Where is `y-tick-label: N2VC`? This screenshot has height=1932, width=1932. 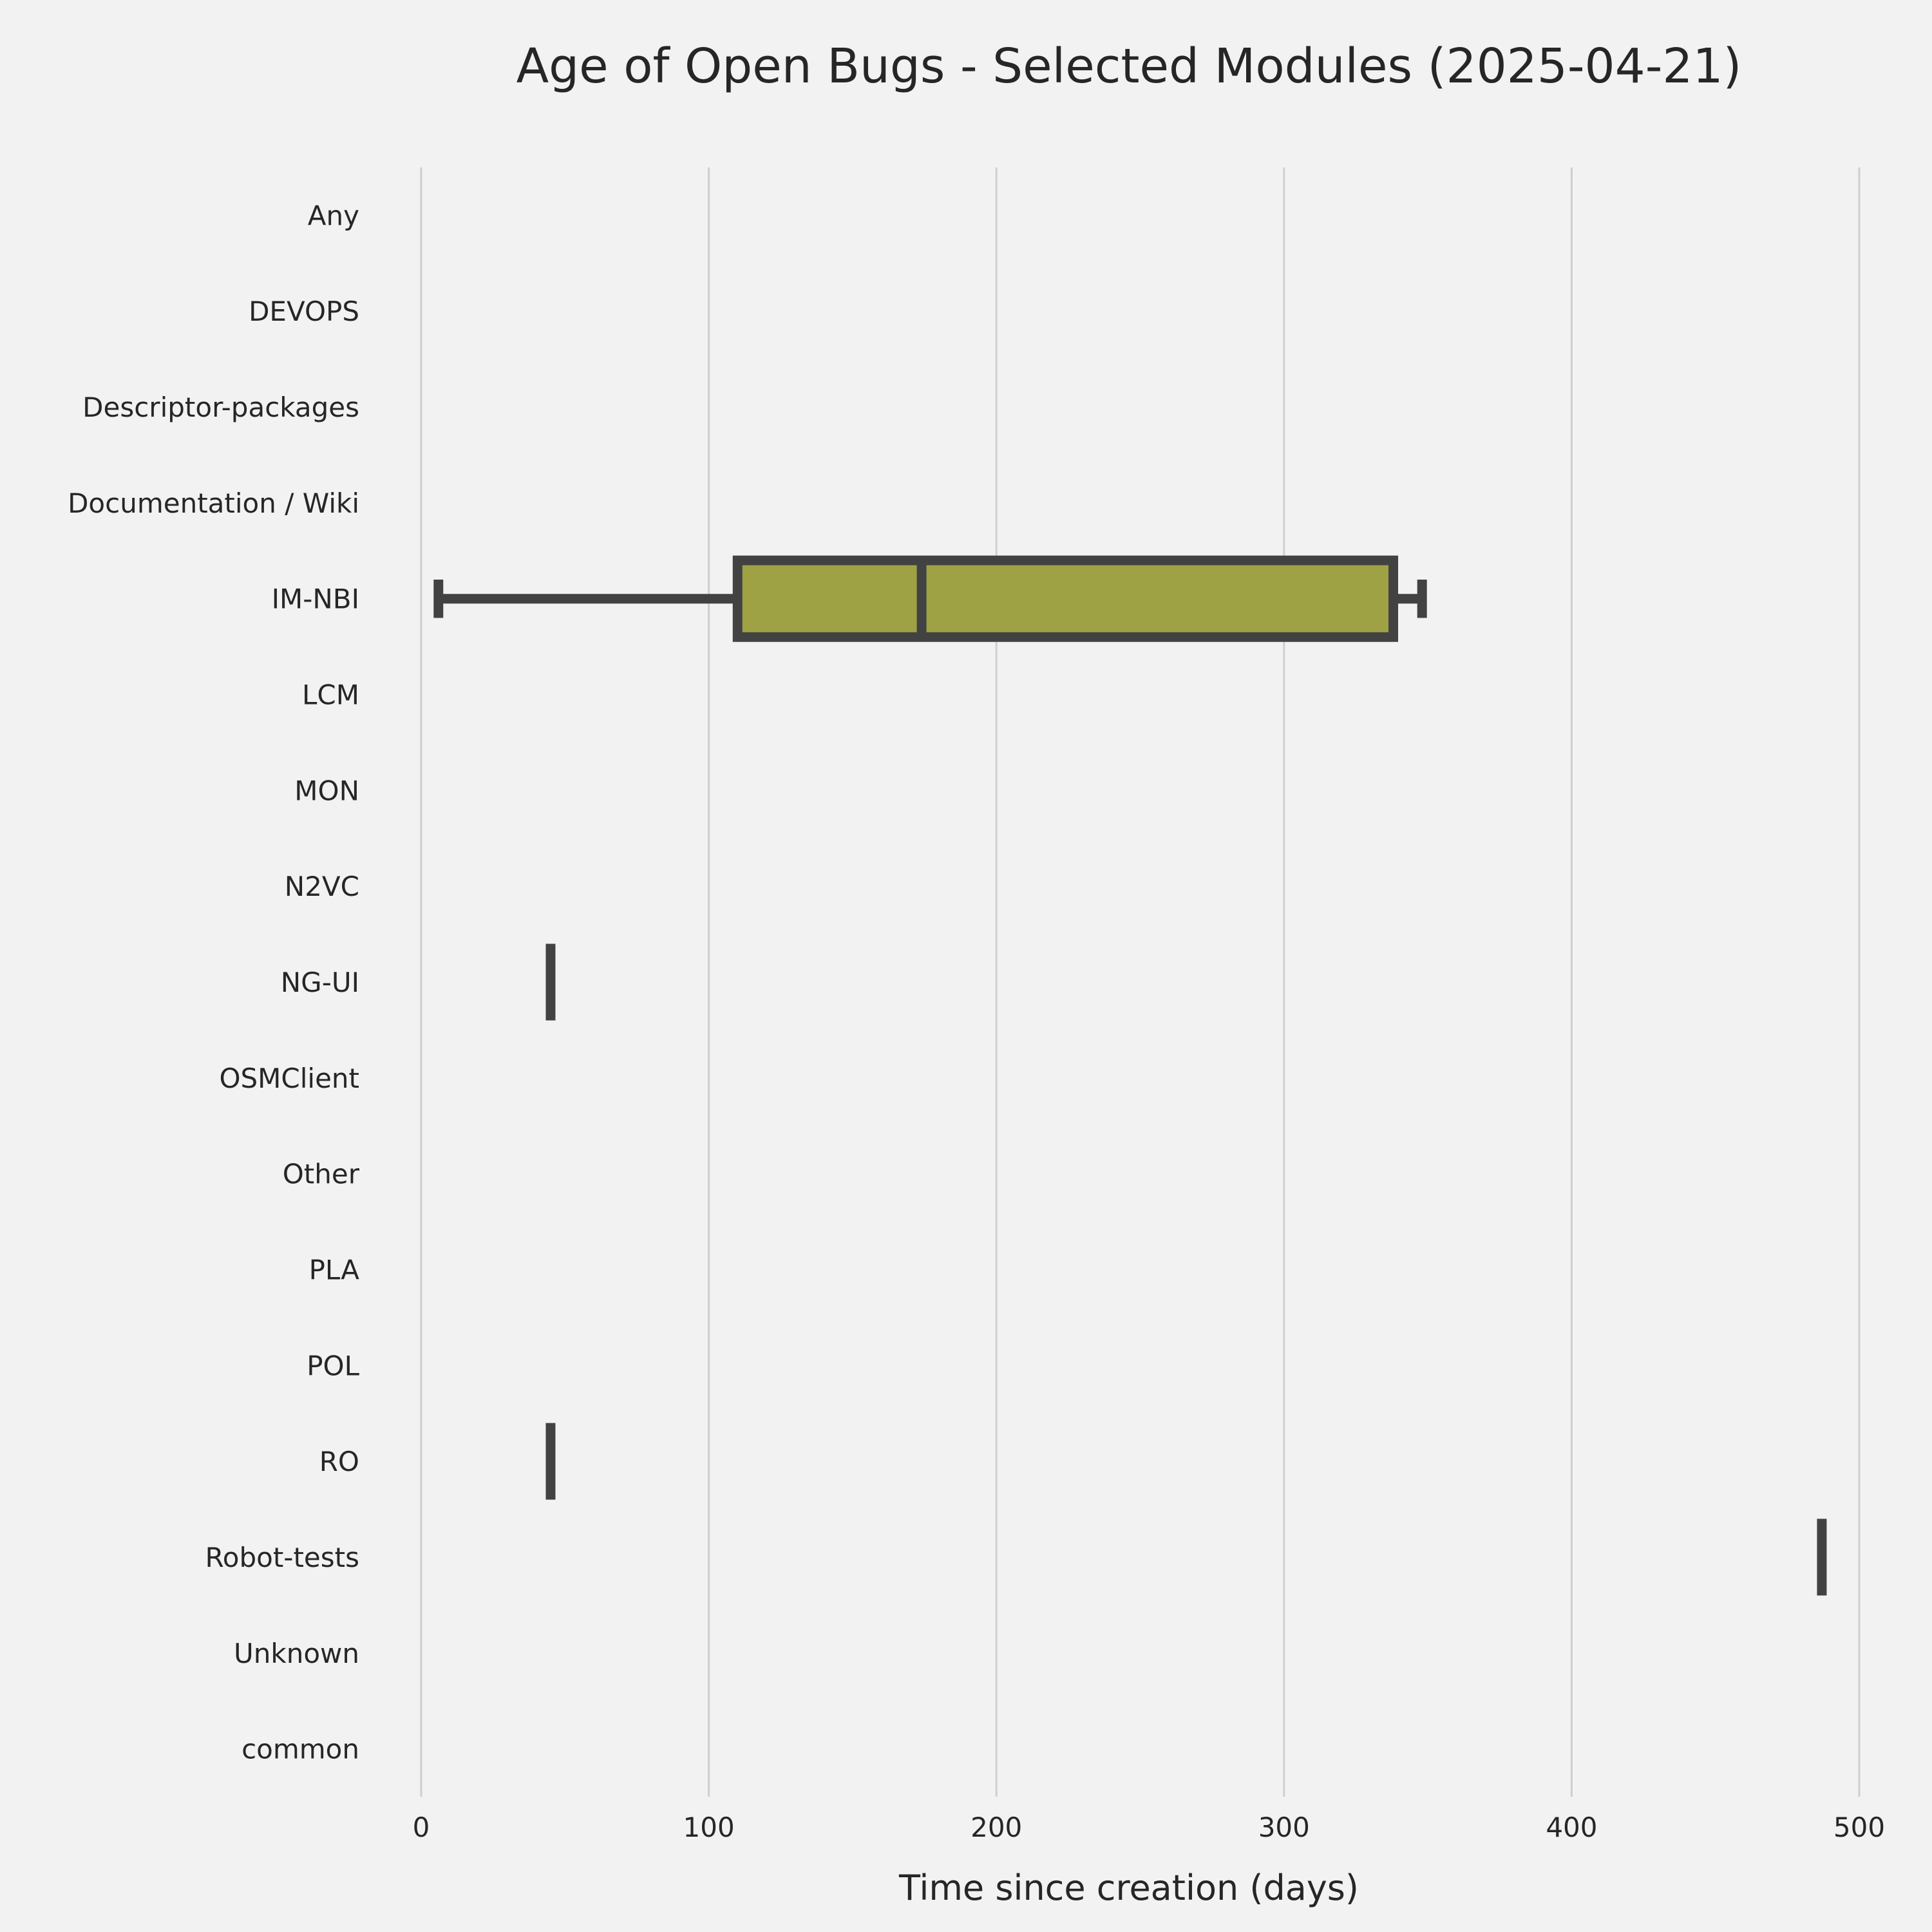
y-tick-label: N2VC is located at coordinates (322, 886).